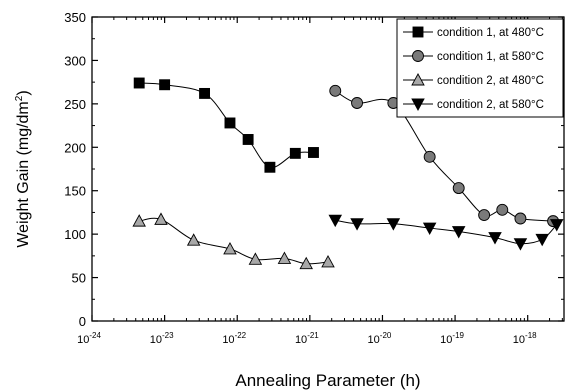 The height and width of the screenshot is (390, 567). Describe the element at coordinates (490, 33) in the screenshot. I see `legend-label-1: condition 1, at 480°C` at that location.